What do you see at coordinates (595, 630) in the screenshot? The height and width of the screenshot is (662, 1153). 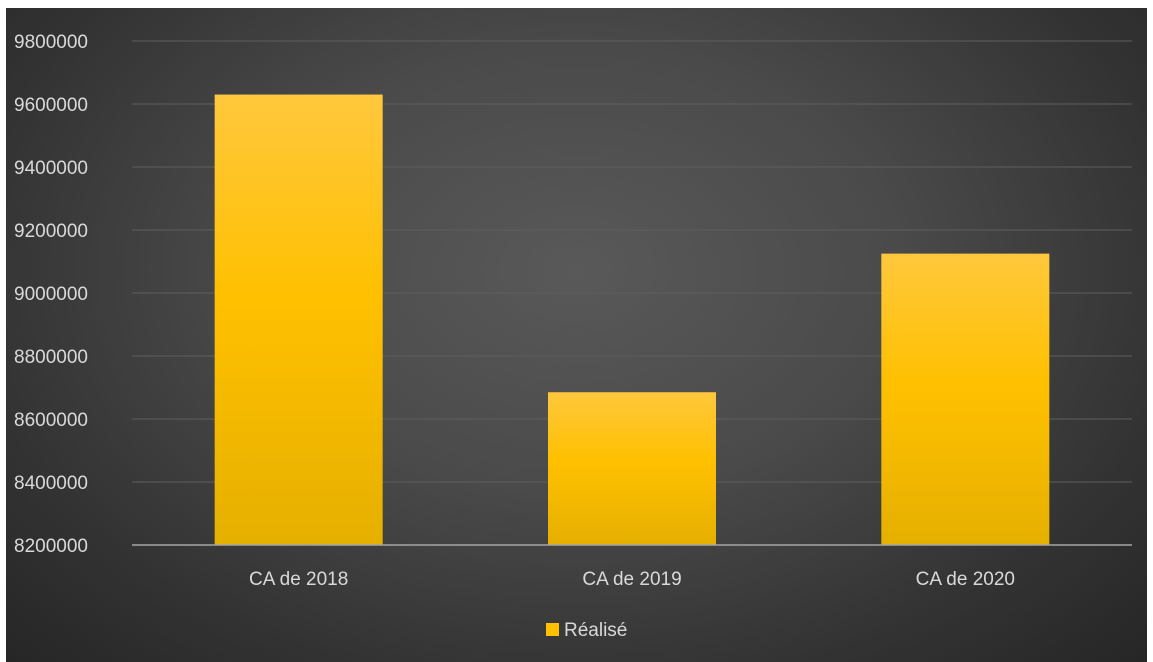 I see `legend-label-realise: Réalisé` at bounding box center [595, 630].